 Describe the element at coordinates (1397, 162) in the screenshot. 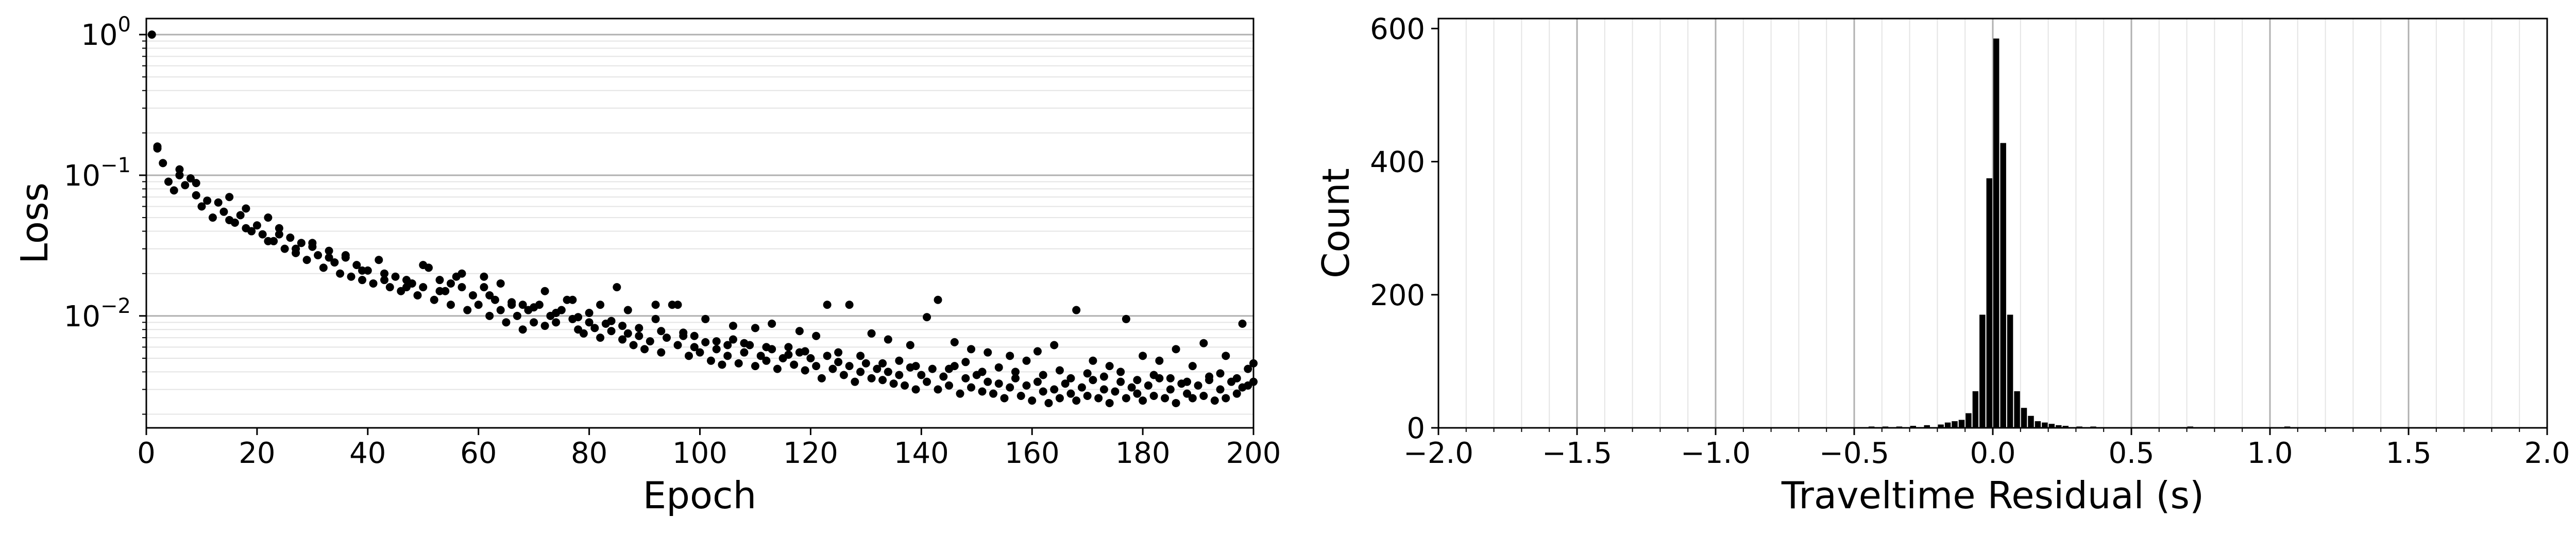

I see `histogram-y-tick-label: 400` at that location.